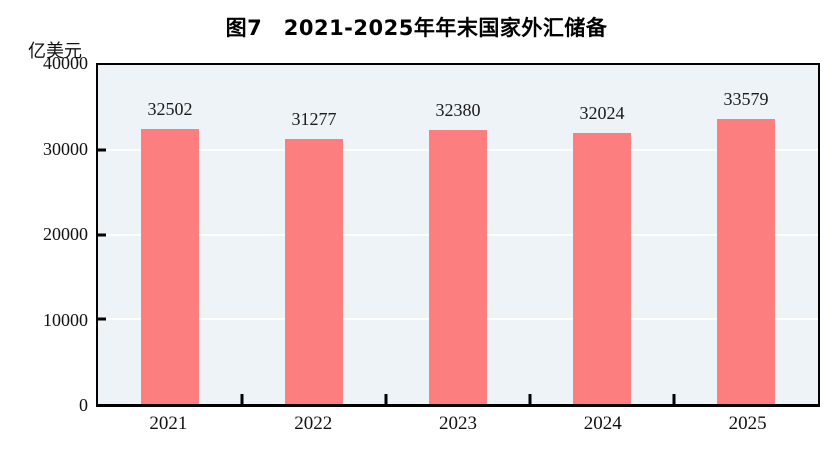  I want to click on y-axis-tick-label: 10000, so click(65, 319).